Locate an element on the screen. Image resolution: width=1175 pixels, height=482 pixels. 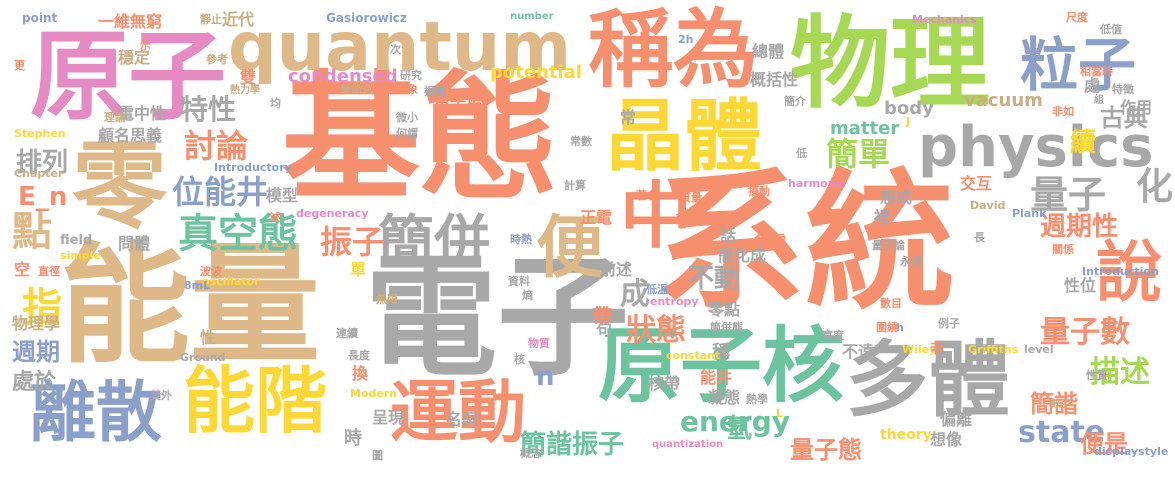
word: state is located at coordinates (1062, 432).